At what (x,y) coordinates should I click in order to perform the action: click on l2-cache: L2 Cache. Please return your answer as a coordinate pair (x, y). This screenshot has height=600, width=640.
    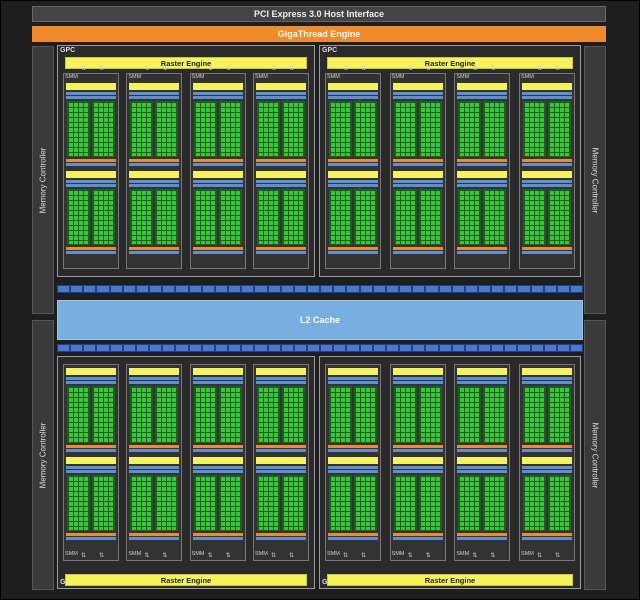
    Looking at the image, I should click on (320, 320).